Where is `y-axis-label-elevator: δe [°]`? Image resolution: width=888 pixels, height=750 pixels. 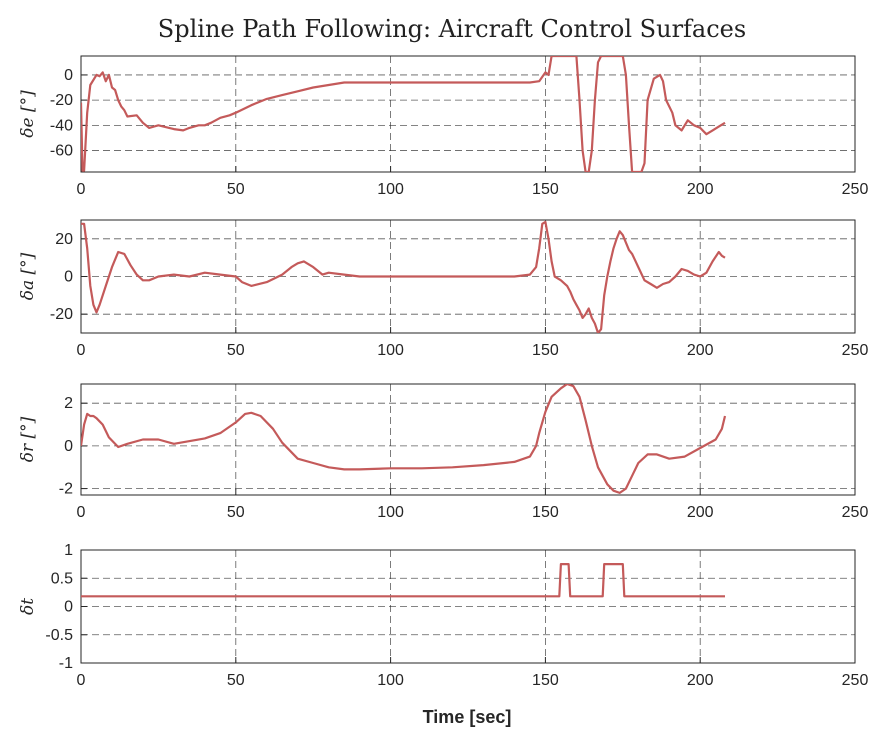 y-axis-label-elevator: δe [°] is located at coordinates (28, 114).